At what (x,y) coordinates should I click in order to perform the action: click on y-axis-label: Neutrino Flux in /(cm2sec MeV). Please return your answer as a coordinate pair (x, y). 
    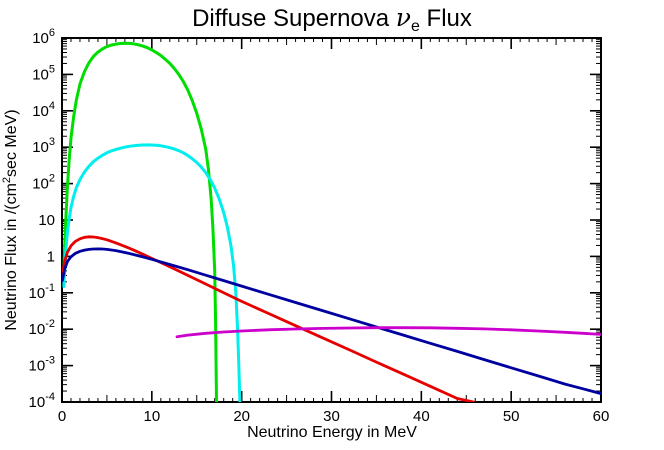
    Looking at the image, I should click on (10, 219).